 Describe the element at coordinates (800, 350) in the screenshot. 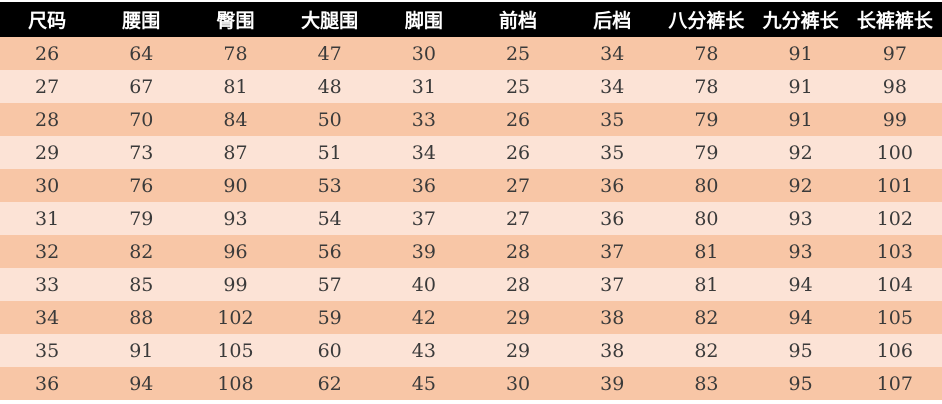

I see `table-cell: 95` at that location.